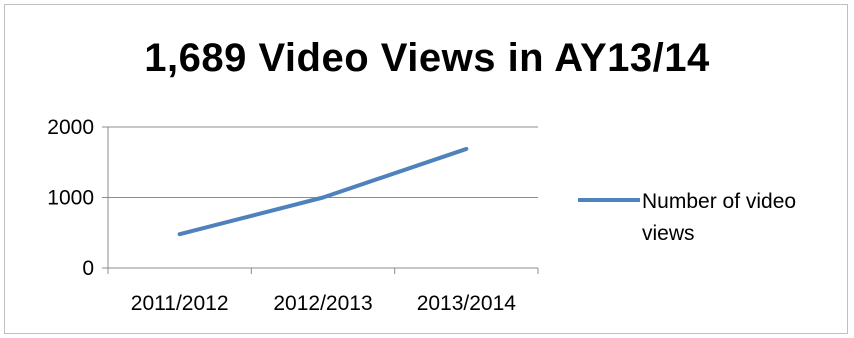  Describe the element at coordinates (70, 127) in the screenshot. I see `y-tick-label: 2000` at that location.